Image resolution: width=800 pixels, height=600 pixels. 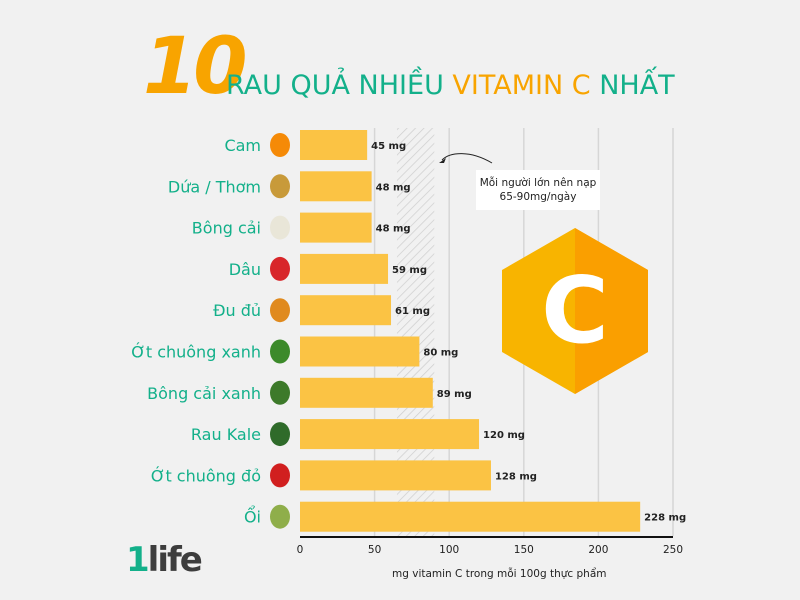 What do you see at coordinates (164, 560) in the screenshot?
I see `logo: 1life` at bounding box center [164, 560].